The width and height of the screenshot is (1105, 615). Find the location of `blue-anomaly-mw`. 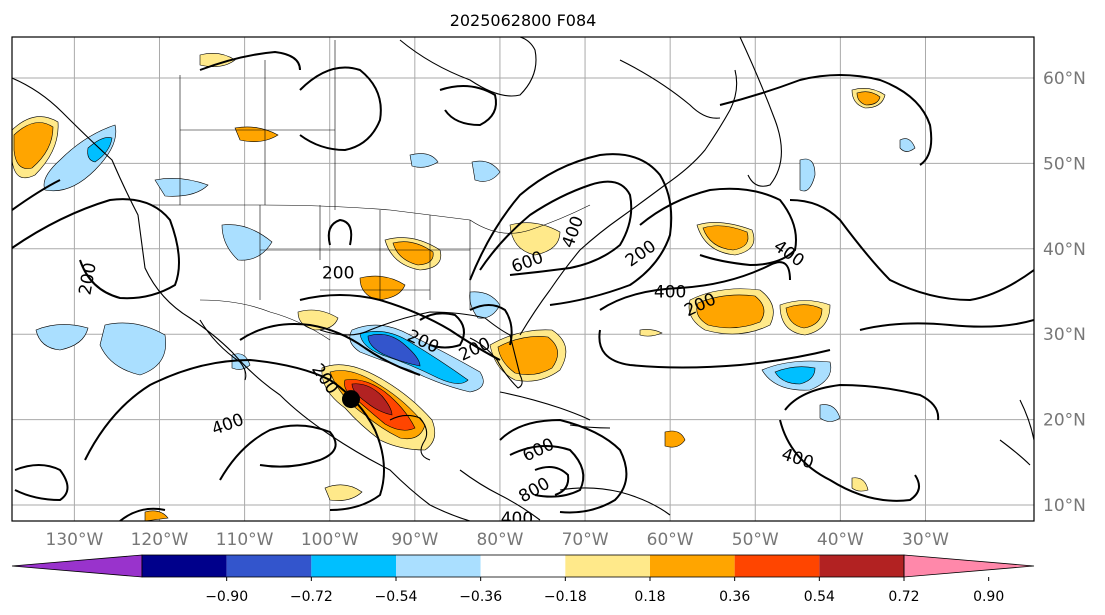

blue-anomaly-mw is located at coordinates (424, 160).